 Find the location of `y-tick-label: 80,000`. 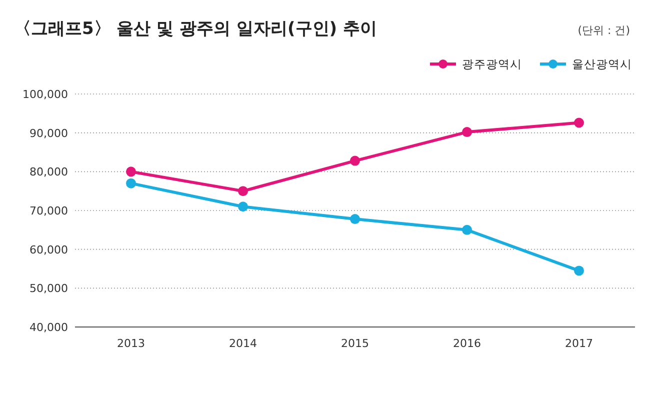

y-tick-label: 80,000 is located at coordinates (49, 172).